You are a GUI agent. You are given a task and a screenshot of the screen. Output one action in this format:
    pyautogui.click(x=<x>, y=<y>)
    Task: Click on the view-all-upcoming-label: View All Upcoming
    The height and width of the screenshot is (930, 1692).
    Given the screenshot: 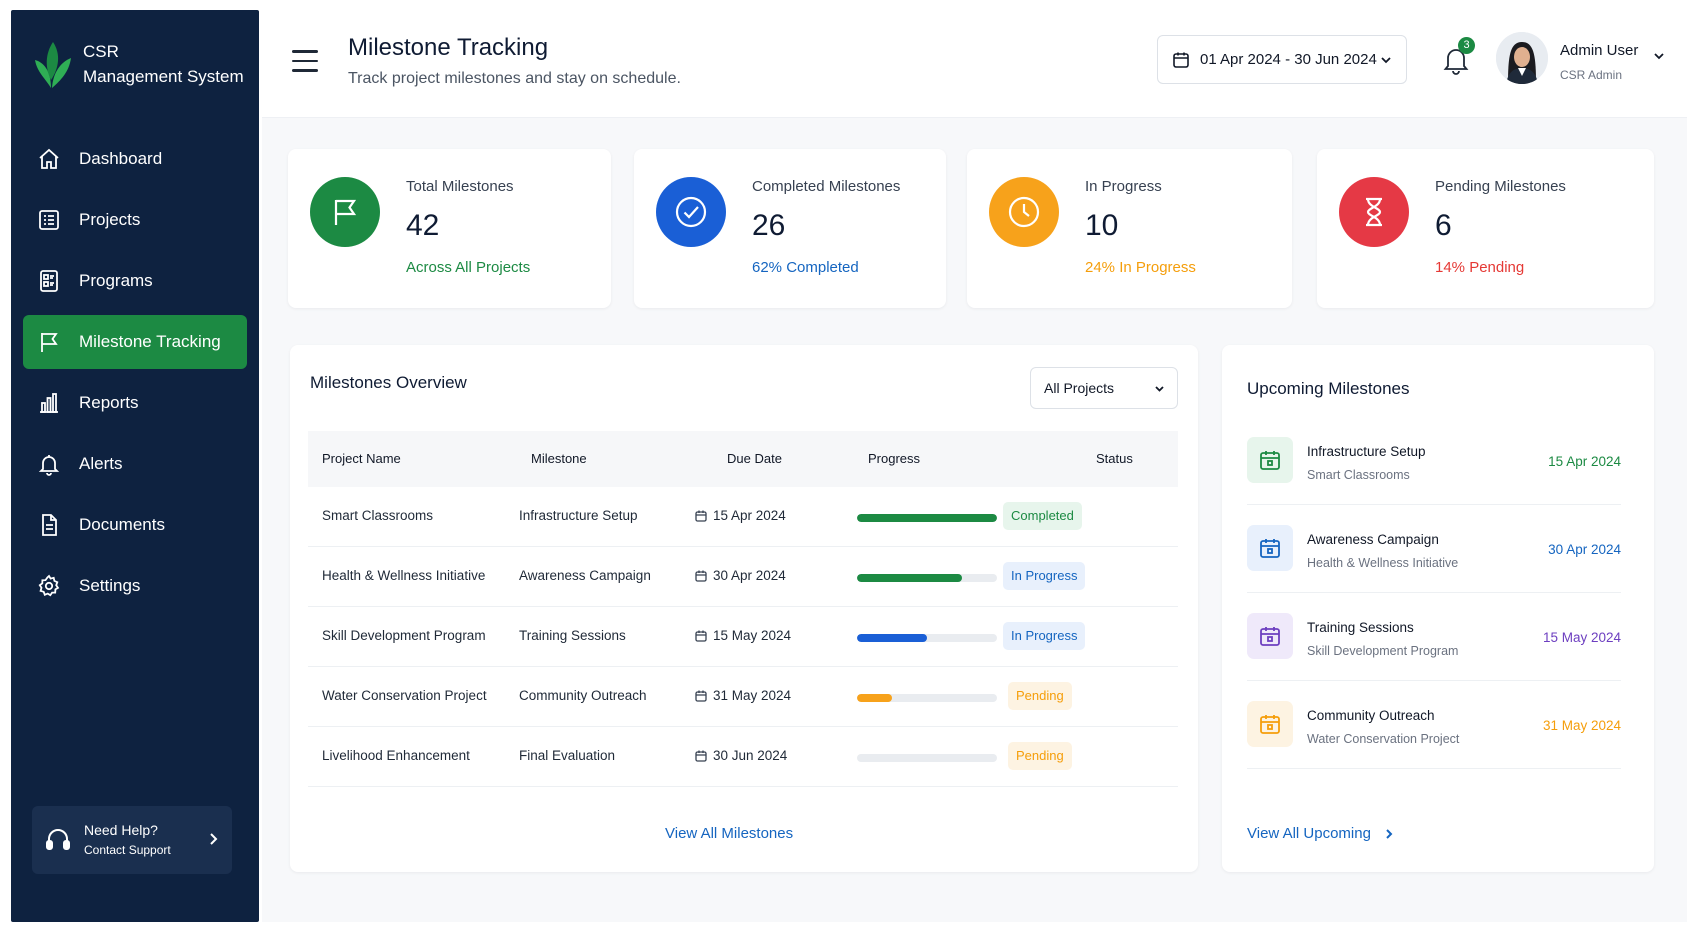 What is the action you would take?
    pyautogui.click(x=1309, y=833)
    